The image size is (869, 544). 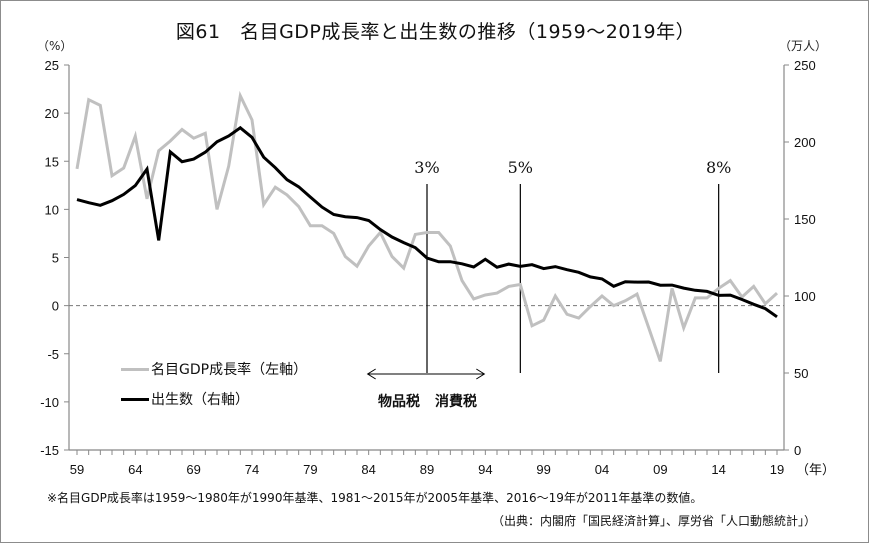 I want to click on x-tick-label: 09, so click(x=660, y=469).